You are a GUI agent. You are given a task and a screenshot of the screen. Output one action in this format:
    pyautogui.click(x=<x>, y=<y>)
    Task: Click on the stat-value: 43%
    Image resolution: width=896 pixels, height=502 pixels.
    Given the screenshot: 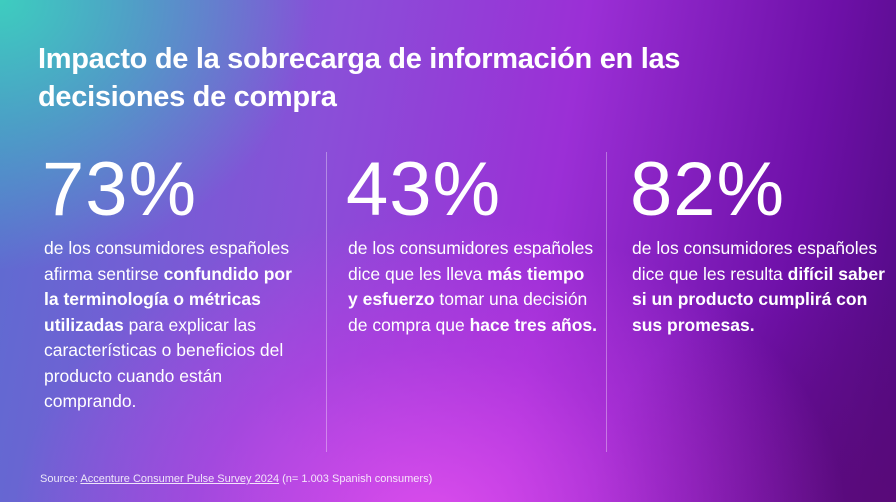 What is the action you would take?
    pyautogui.click(x=424, y=189)
    